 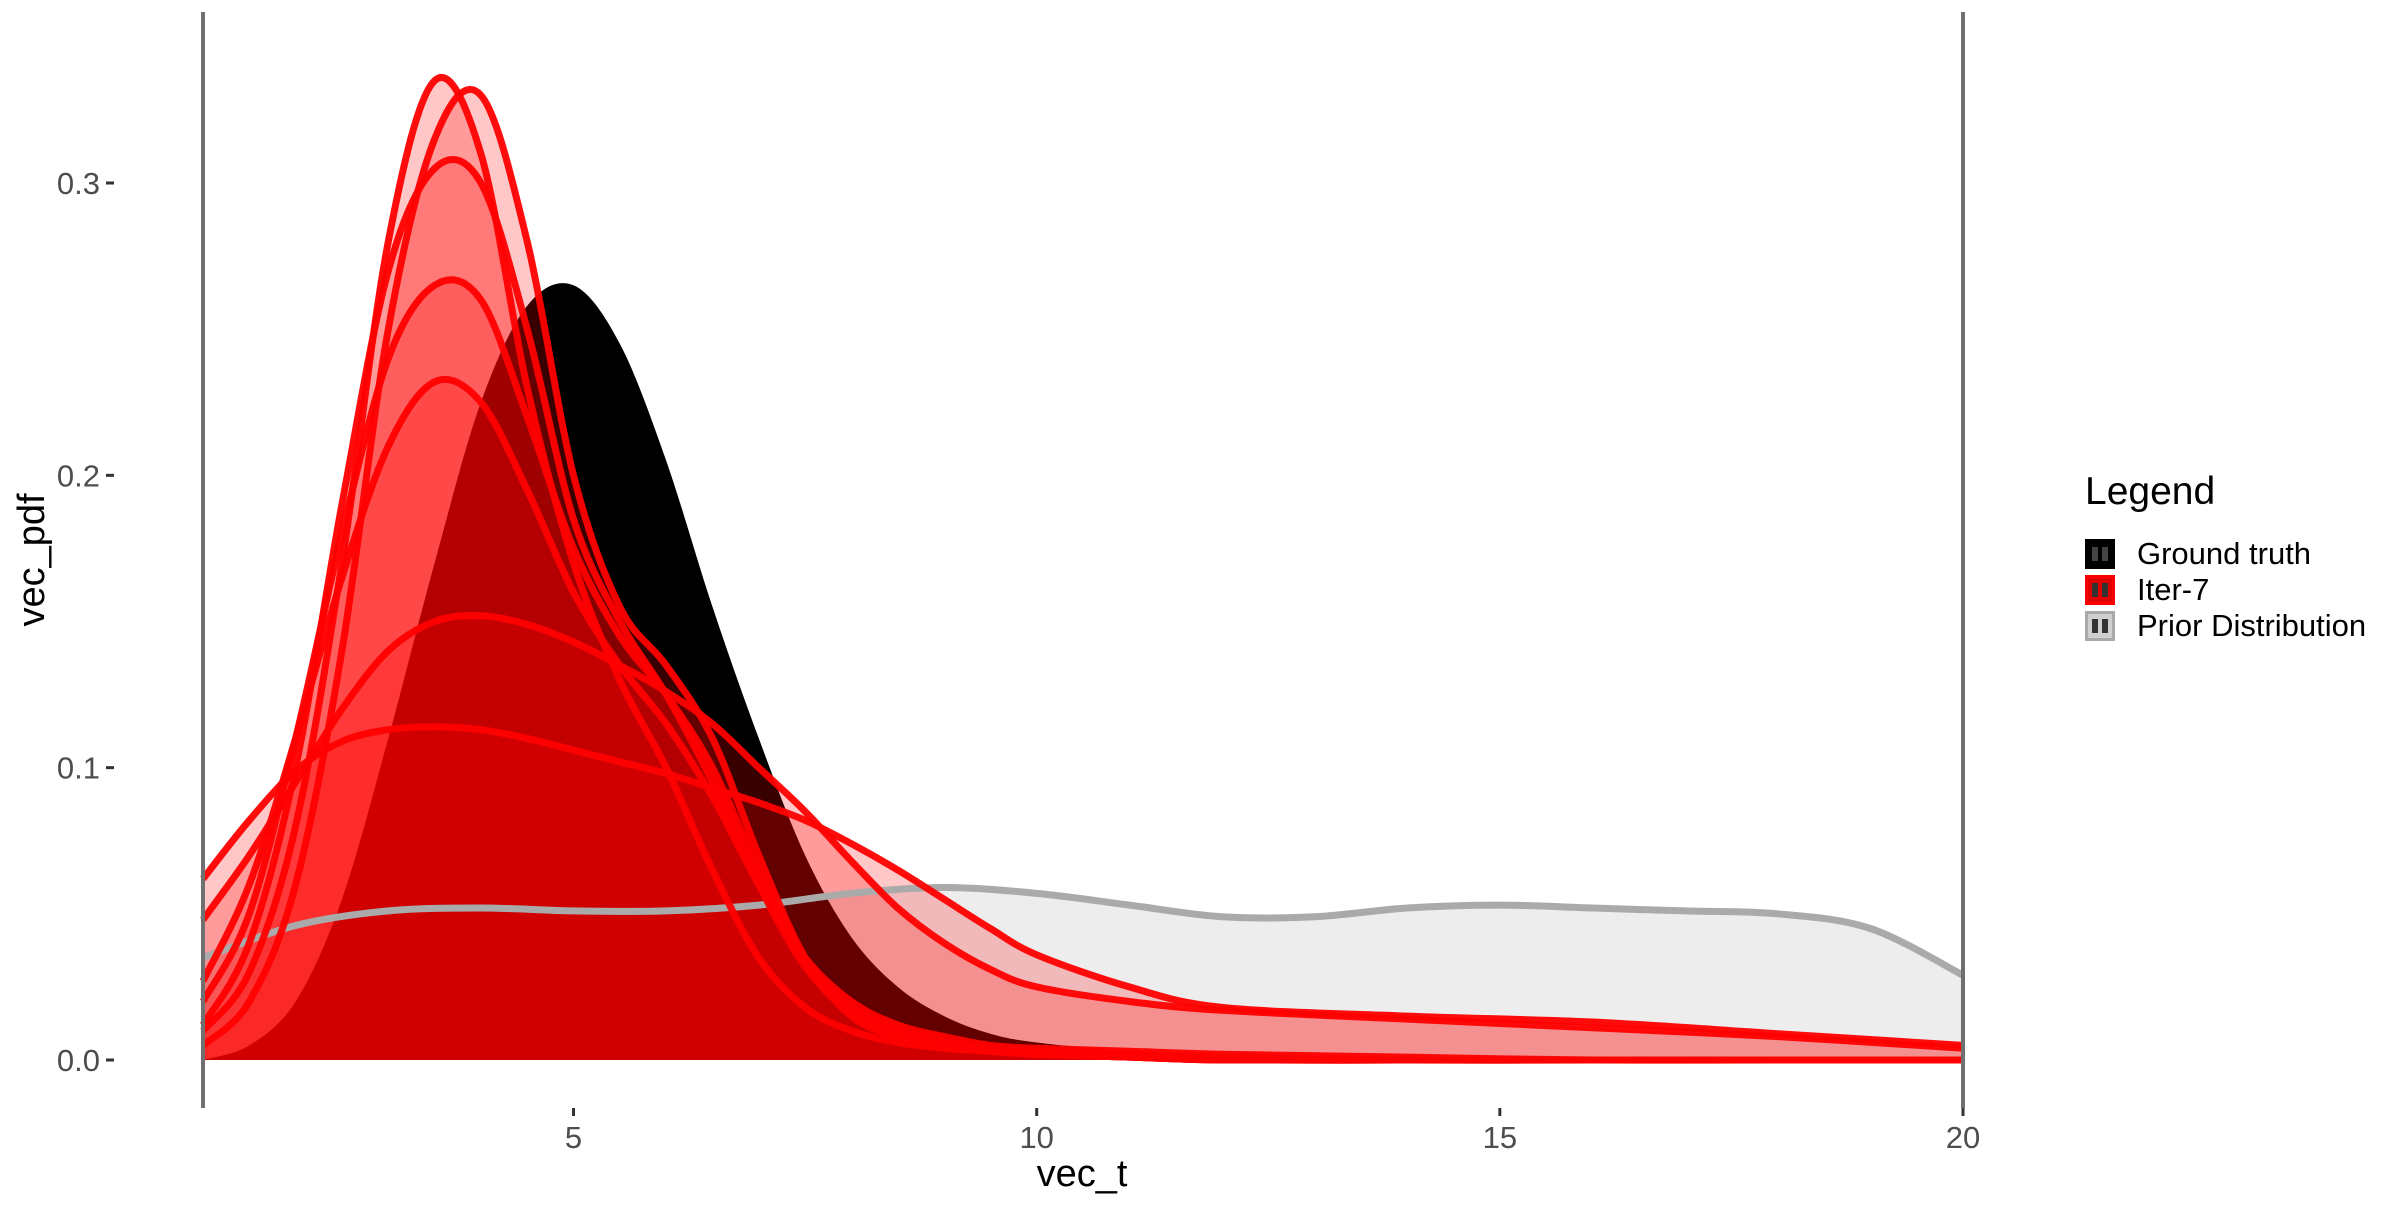 What do you see at coordinates (1963, 1137) in the screenshot?
I see `x-tick-label: 20` at bounding box center [1963, 1137].